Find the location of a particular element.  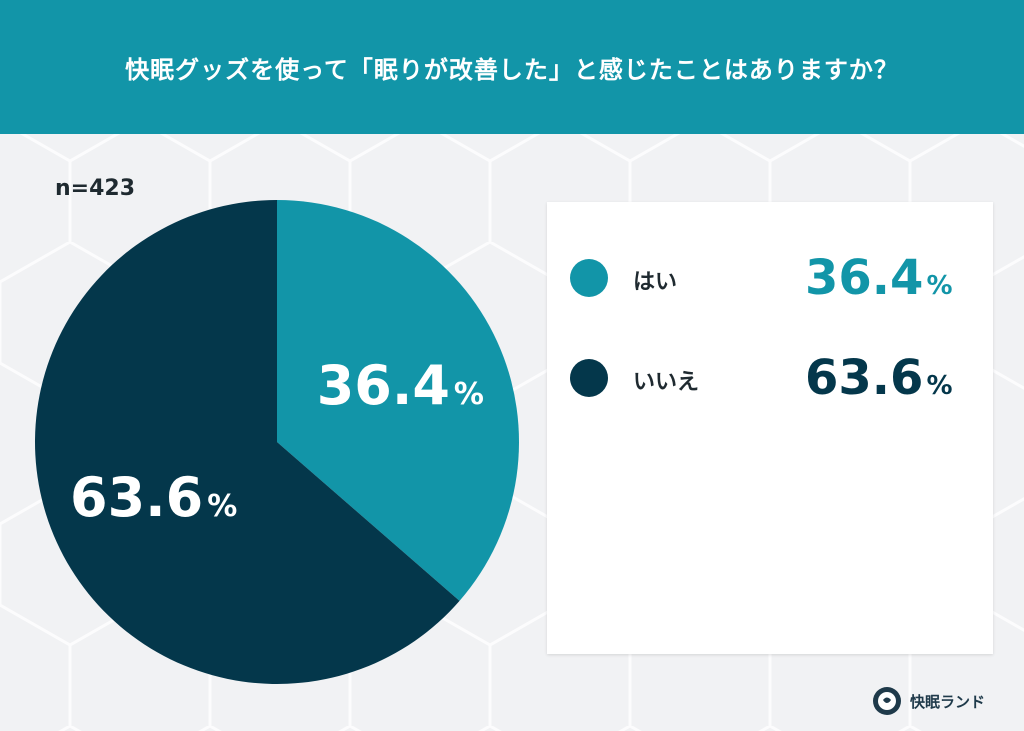

sample-size-label: n=423 is located at coordinates (95, 188).